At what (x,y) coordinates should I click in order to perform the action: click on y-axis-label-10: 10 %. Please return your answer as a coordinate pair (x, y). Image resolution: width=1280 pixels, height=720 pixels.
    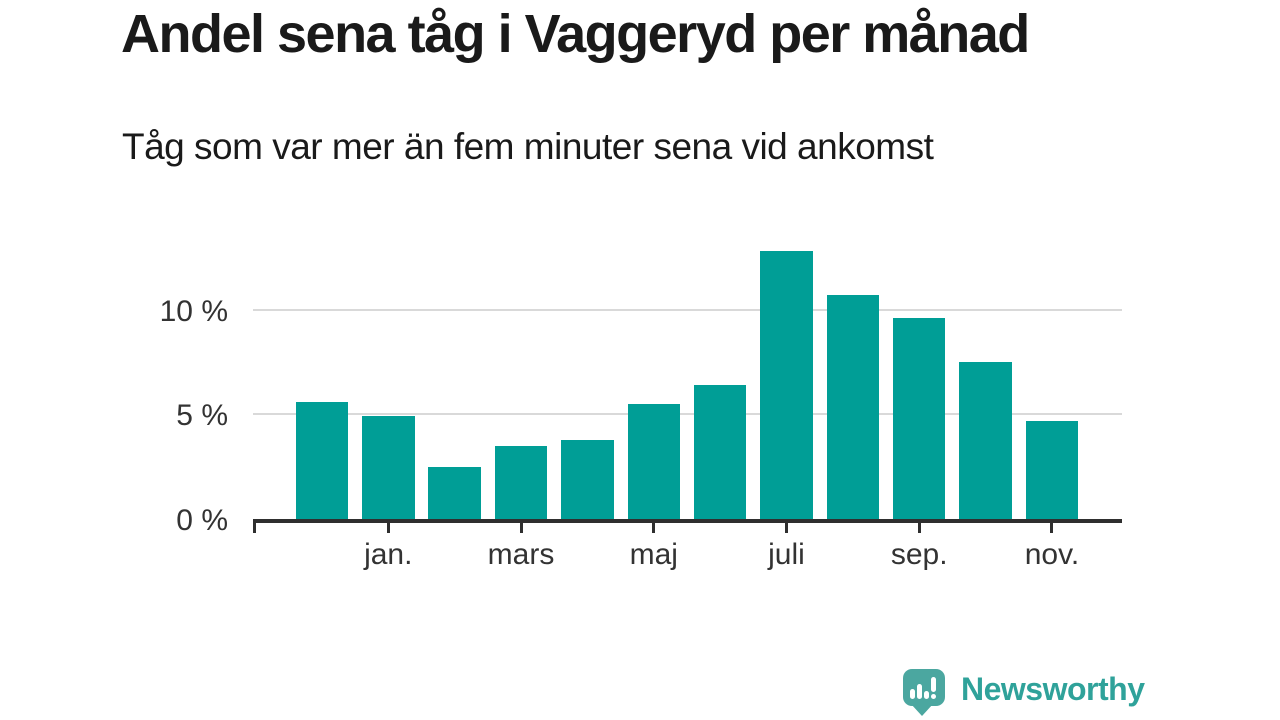
    Looking at the image, I should click on (193, 311).